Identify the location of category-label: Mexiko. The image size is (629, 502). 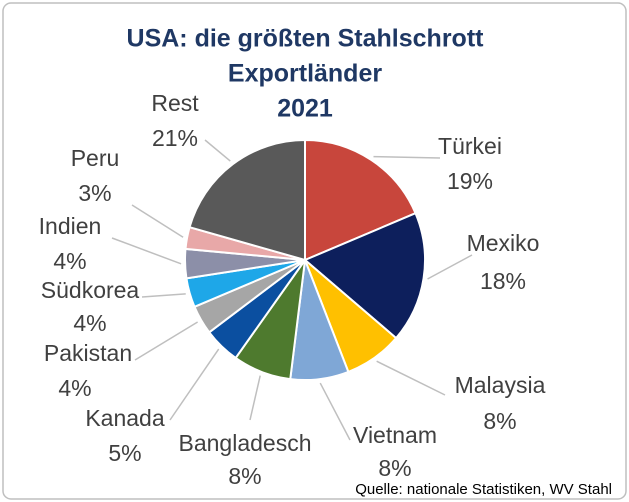
(503, 243).